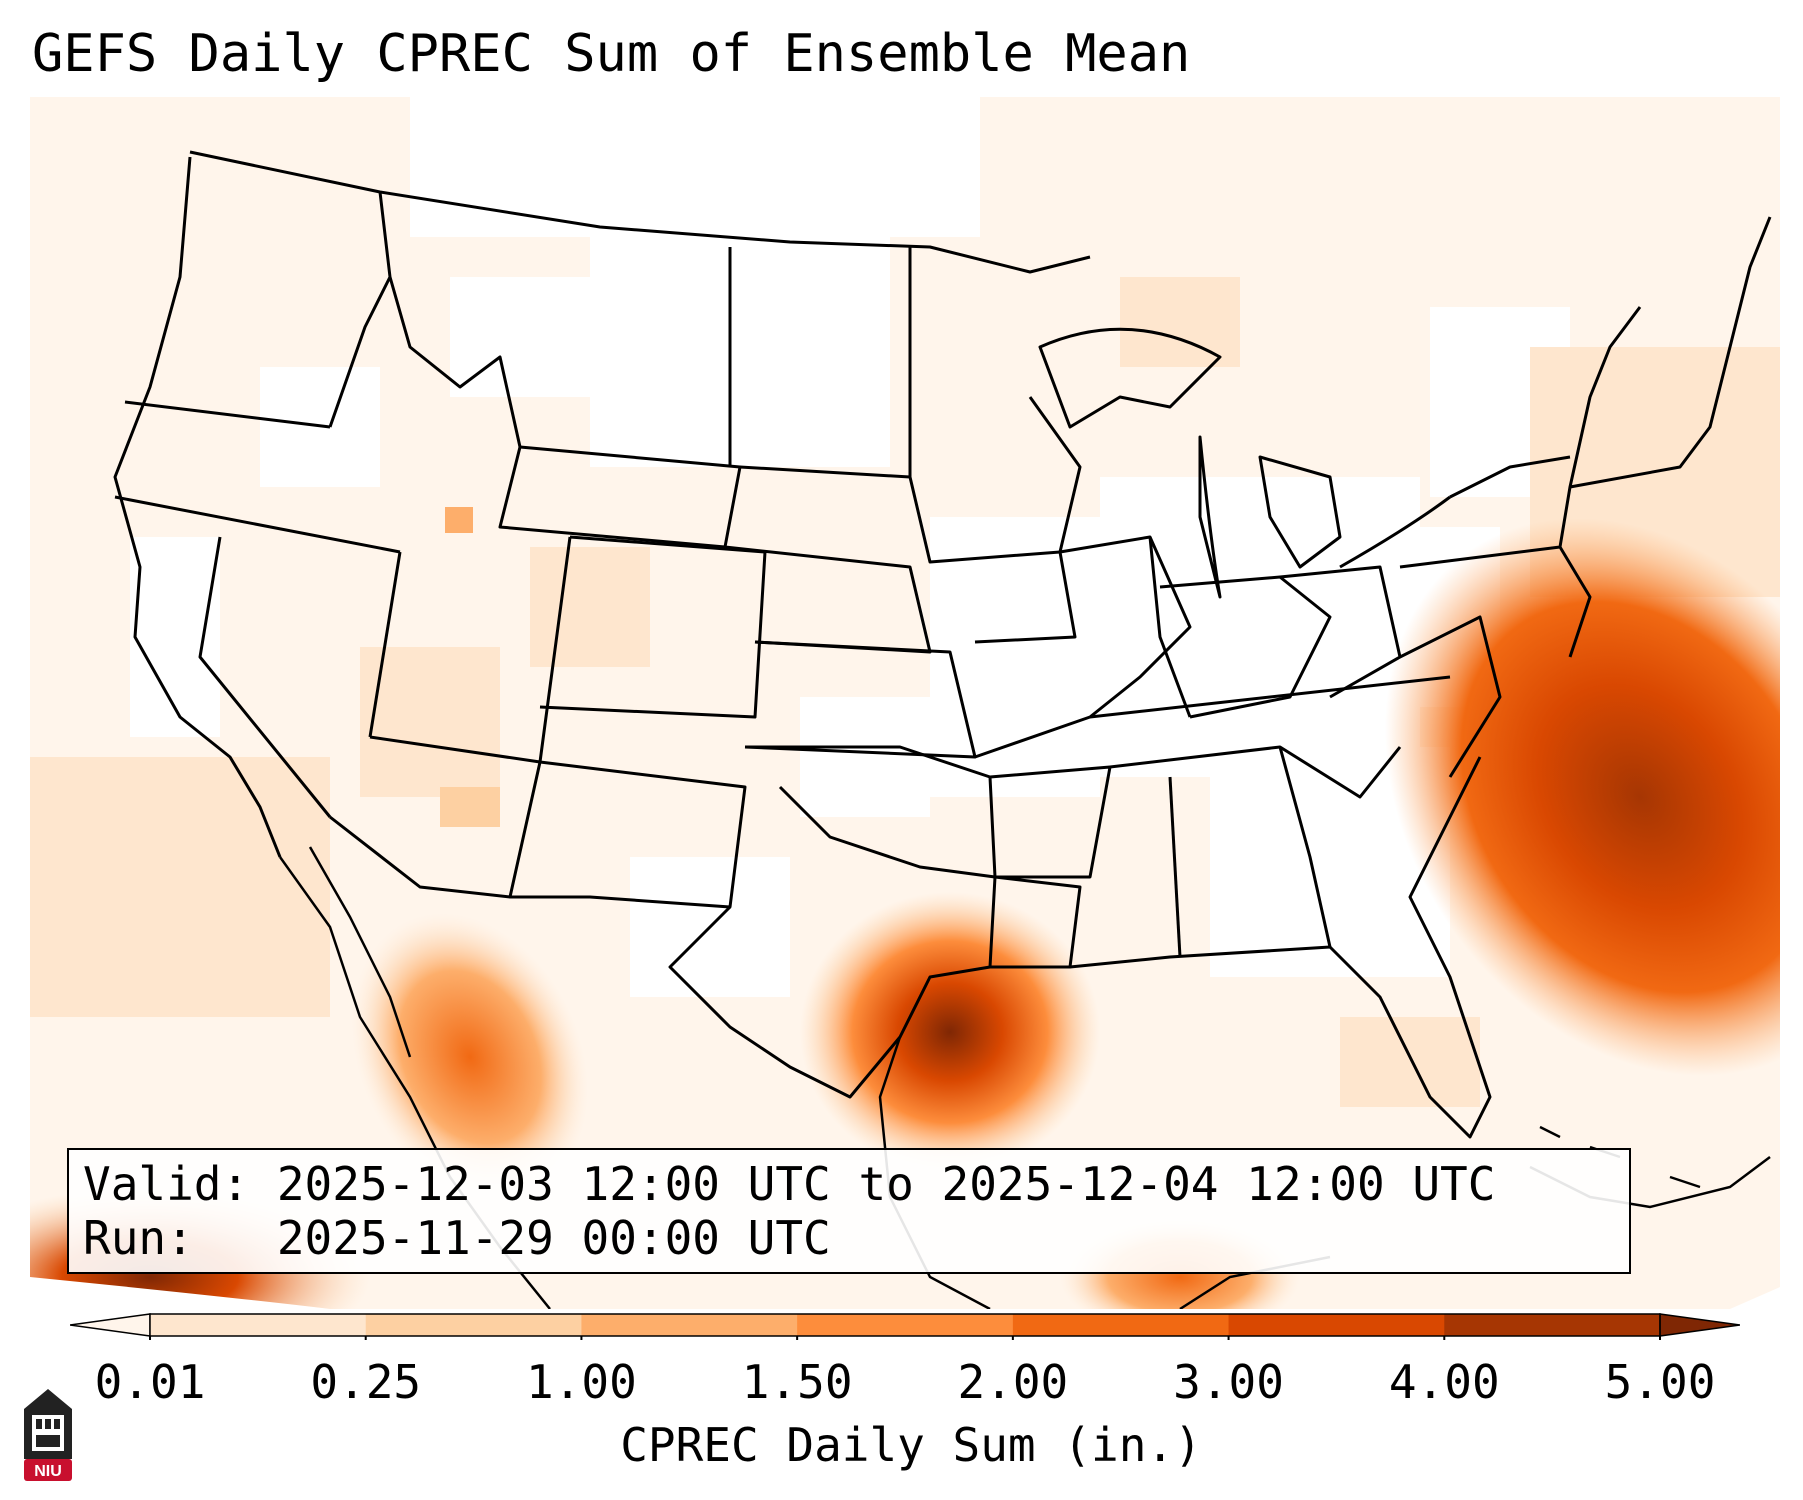 The image size is (1803, 1500). I want to click on colorbar-tick-label: 4.00, so click(1444, 1382).